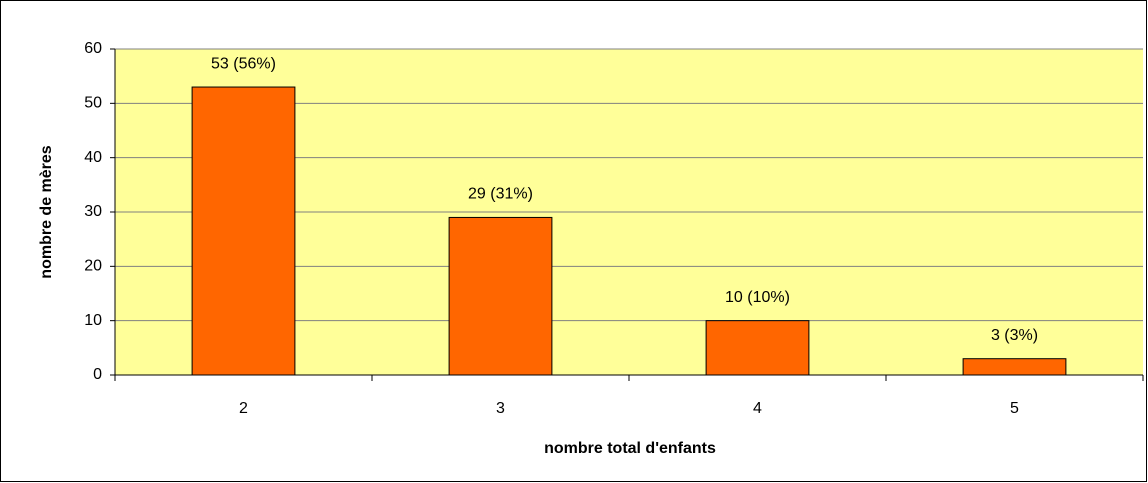 The height and width of the screenshot is (483, 1148). What do you see at coordinates (757, 408) in the screenshot?
I see `x-tick-label: 4` at bounding box center [757, 408].